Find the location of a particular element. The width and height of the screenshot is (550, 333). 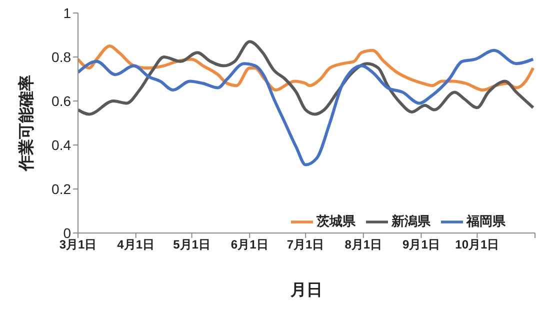

y-tick-label: 0.2 is located at coordinates (62, 188).